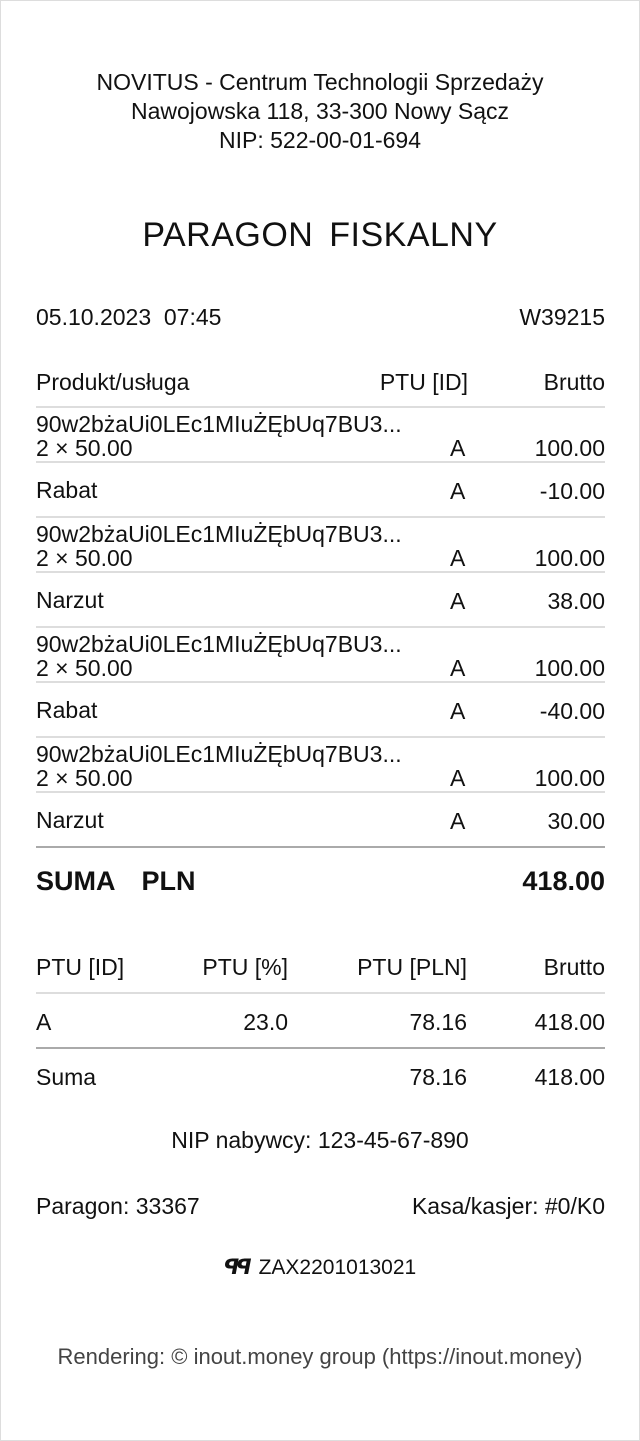 This screenshot has height=1441, width=640. What do you see at coordinates (44, 1022) in the screenshot?
I see `vat-id: A` at bounding box center [44, 1022].